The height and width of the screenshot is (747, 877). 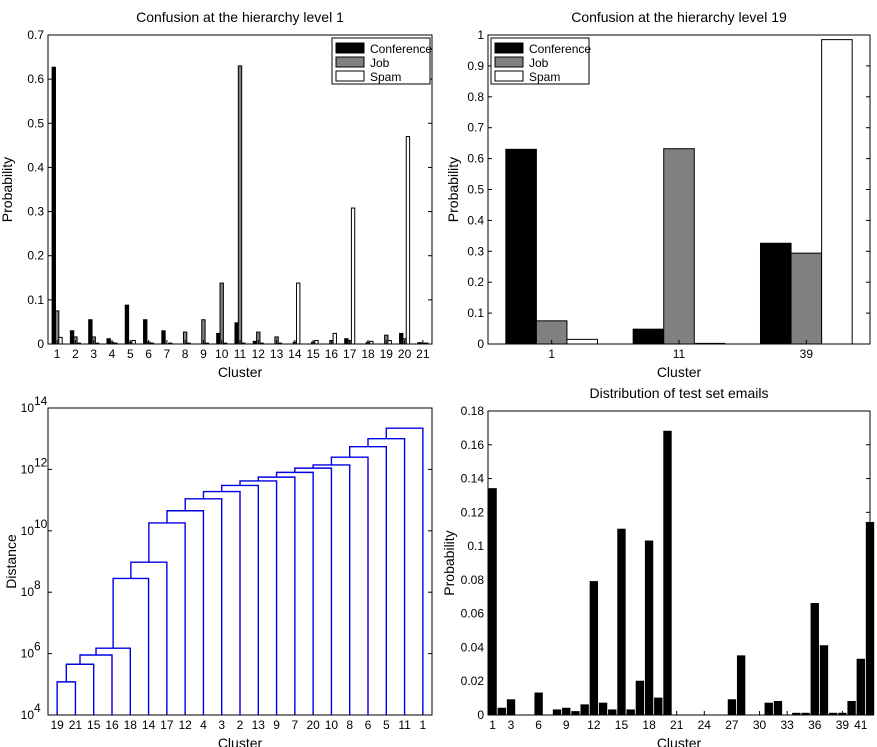 What do you see at coordinates (185, 354) in the screenshot?
I see `x-tick-label: 8` at bounding box center [185, 354].